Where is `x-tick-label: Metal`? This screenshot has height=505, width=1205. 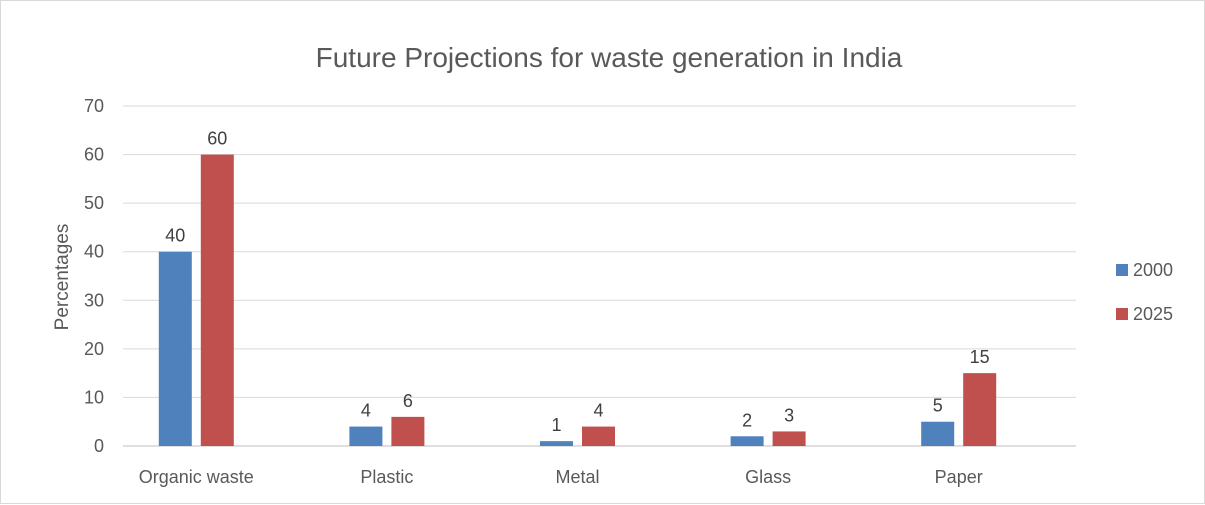
x-tick-label: Metal is located at coordinates (577, 477).